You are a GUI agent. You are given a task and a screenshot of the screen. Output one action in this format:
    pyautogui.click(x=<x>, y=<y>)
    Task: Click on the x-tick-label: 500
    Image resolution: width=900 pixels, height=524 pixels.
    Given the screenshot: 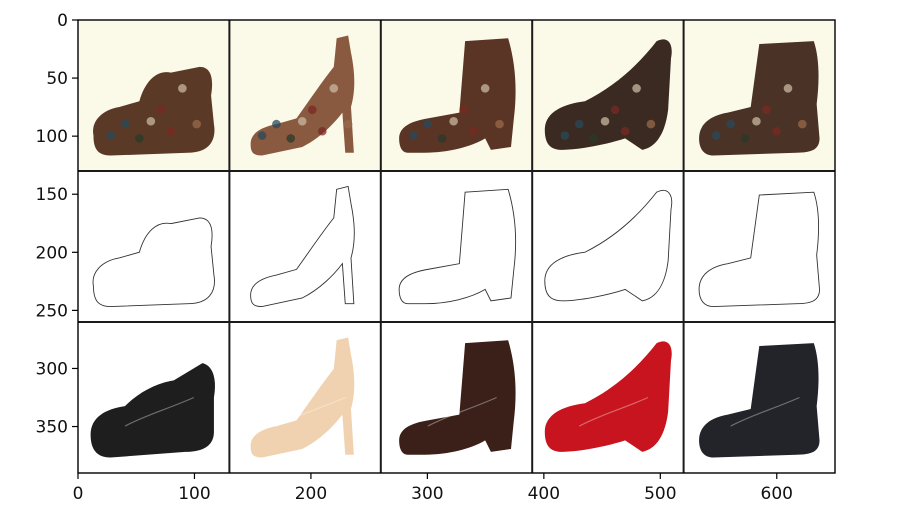 What is the action you would take?
    pyautogui.click(x=660, y=494)
    